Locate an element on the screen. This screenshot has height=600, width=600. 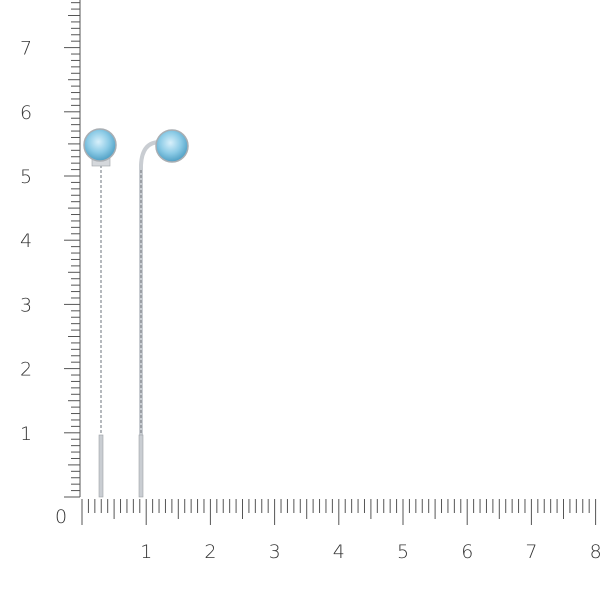
vertical-ruler-label: 2 is located at coordinates (26, 370).